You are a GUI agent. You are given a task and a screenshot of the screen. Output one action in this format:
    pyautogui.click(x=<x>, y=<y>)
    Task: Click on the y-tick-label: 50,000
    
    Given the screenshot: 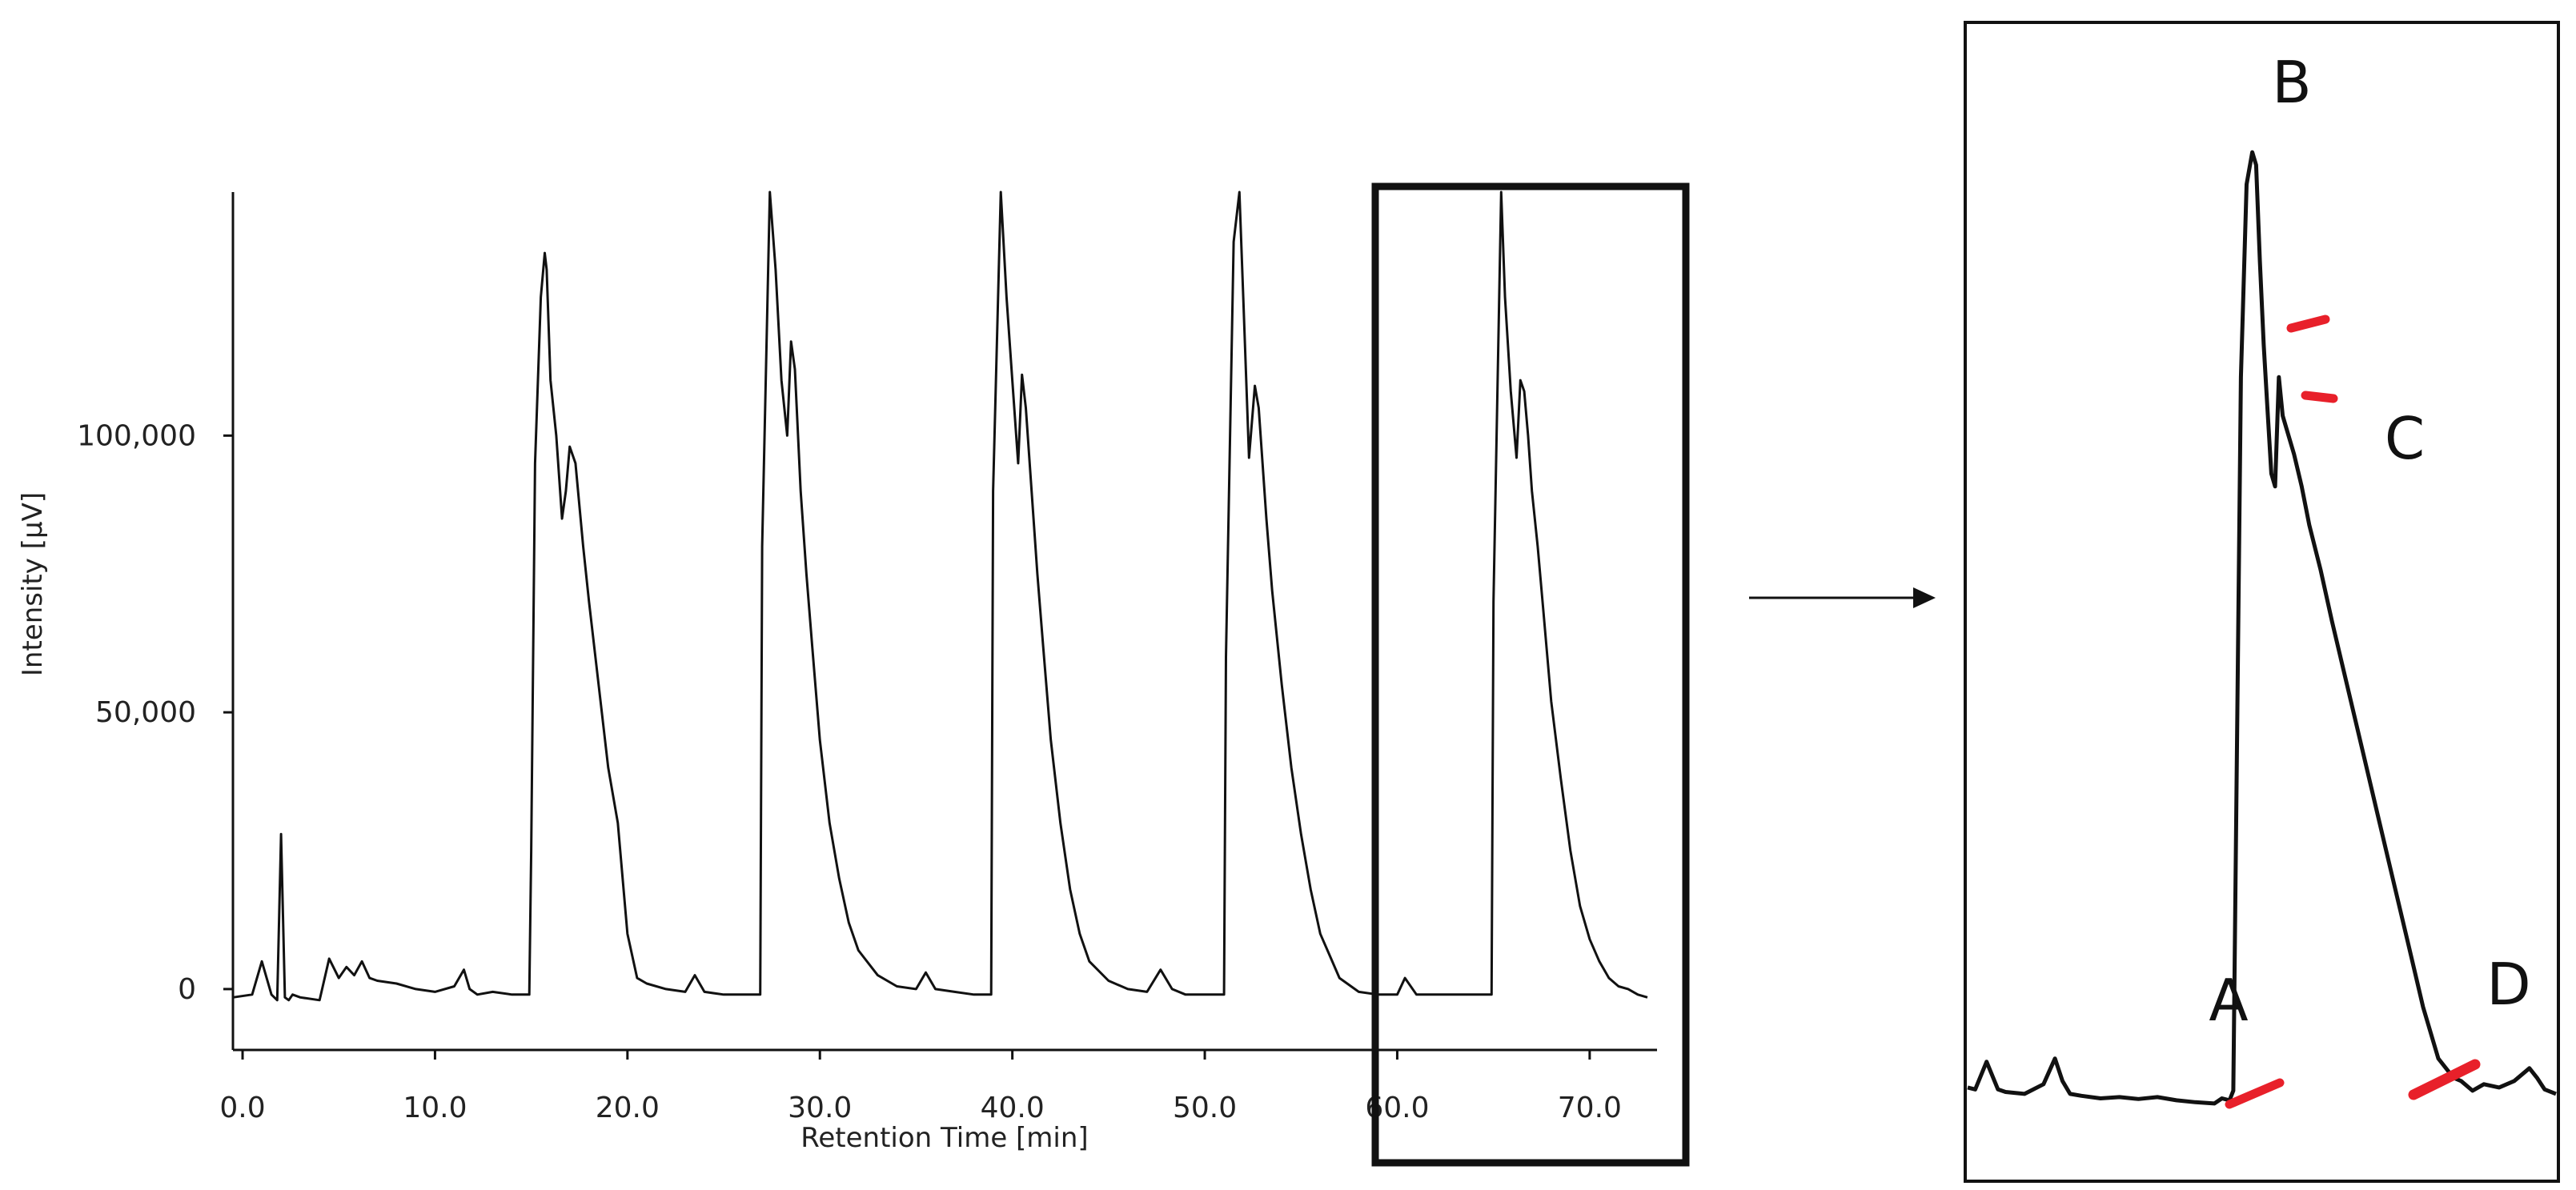 What is the action you would take?
    pyautogui.click(x=145, y=712)
    